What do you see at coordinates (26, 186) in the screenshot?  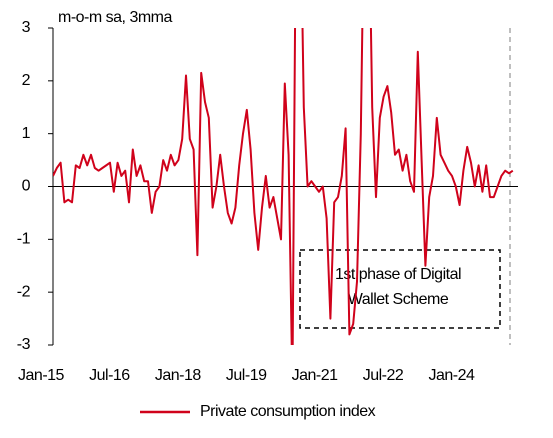 I see `y-tick-label: 0` at bounding box center [26, 186].